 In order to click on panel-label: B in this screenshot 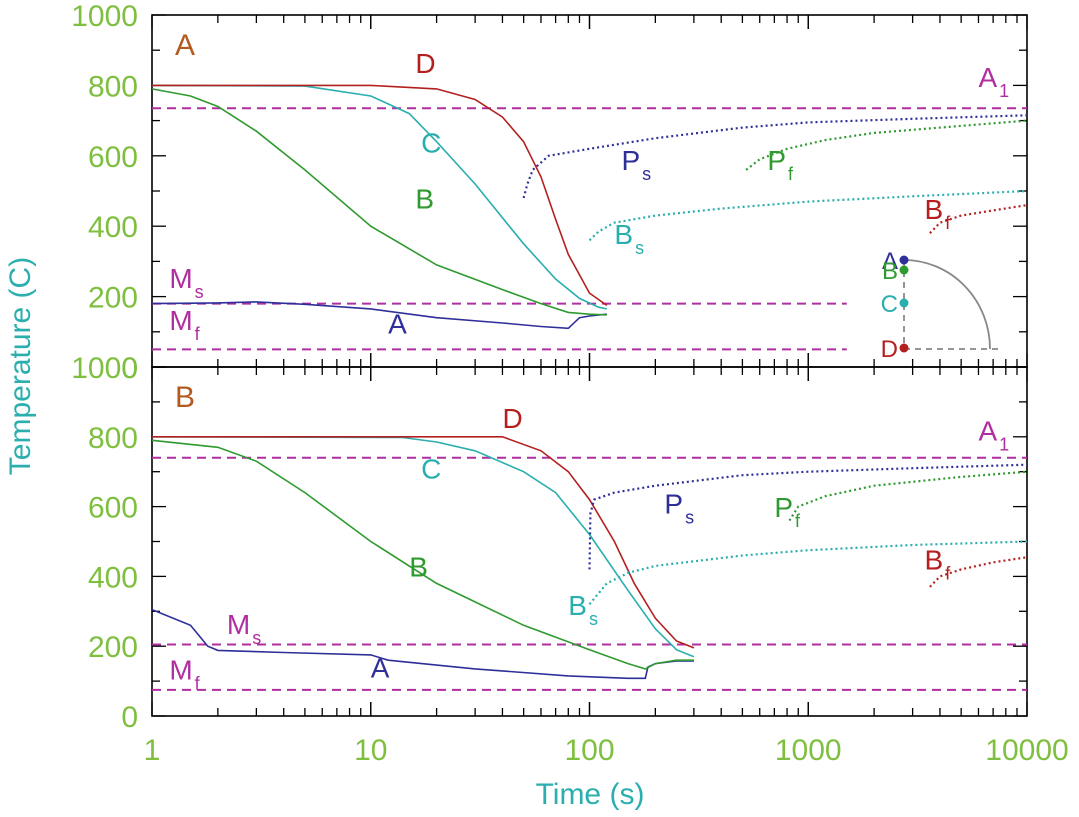, I will do `click(185, 397)`.